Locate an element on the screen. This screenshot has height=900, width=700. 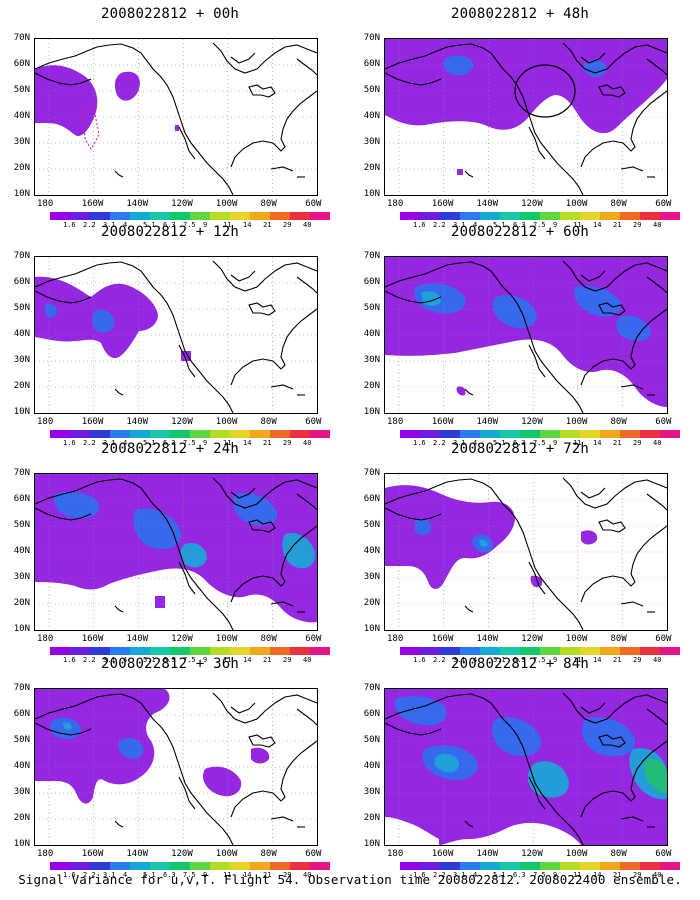
colorbar-label: 7.5 is located at coordinates (189, 443).